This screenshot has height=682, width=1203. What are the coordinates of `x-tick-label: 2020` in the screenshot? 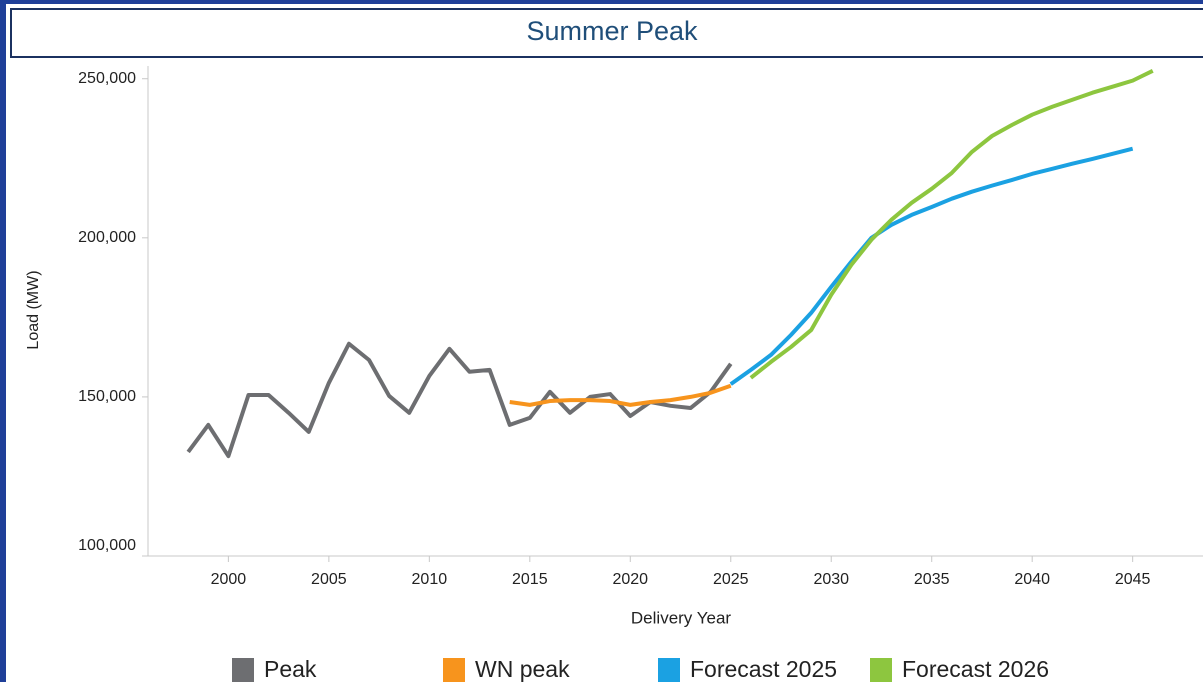 It's located at (630, 579).